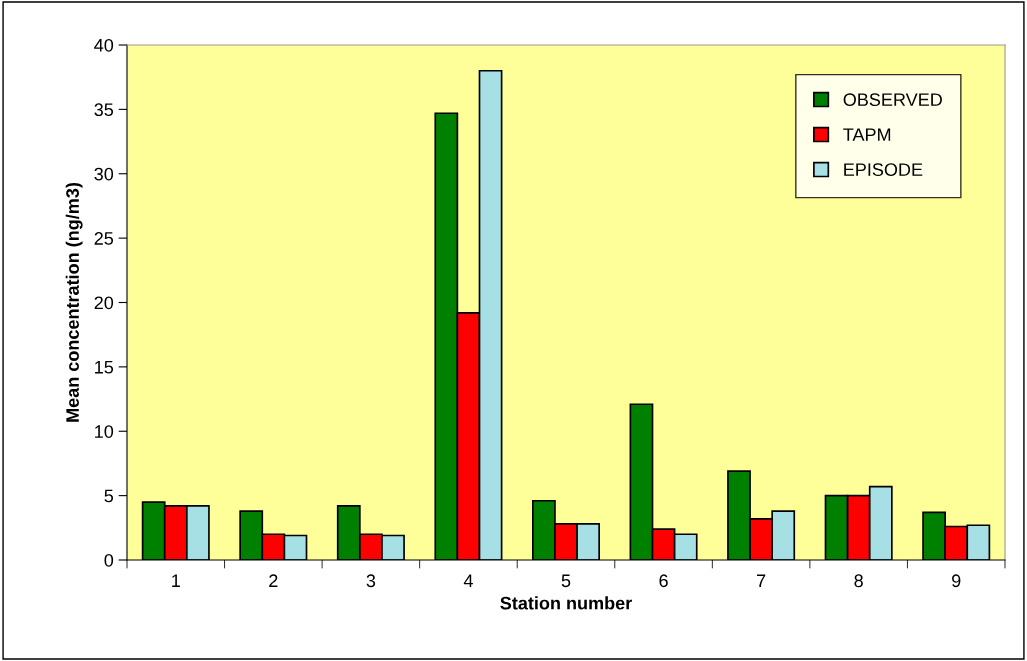 The height and width of the screenshot is (661, 1027). Describe the element at coordinates (104, 431) in the screenshot. I see `y-tick-label: 10` at that location.